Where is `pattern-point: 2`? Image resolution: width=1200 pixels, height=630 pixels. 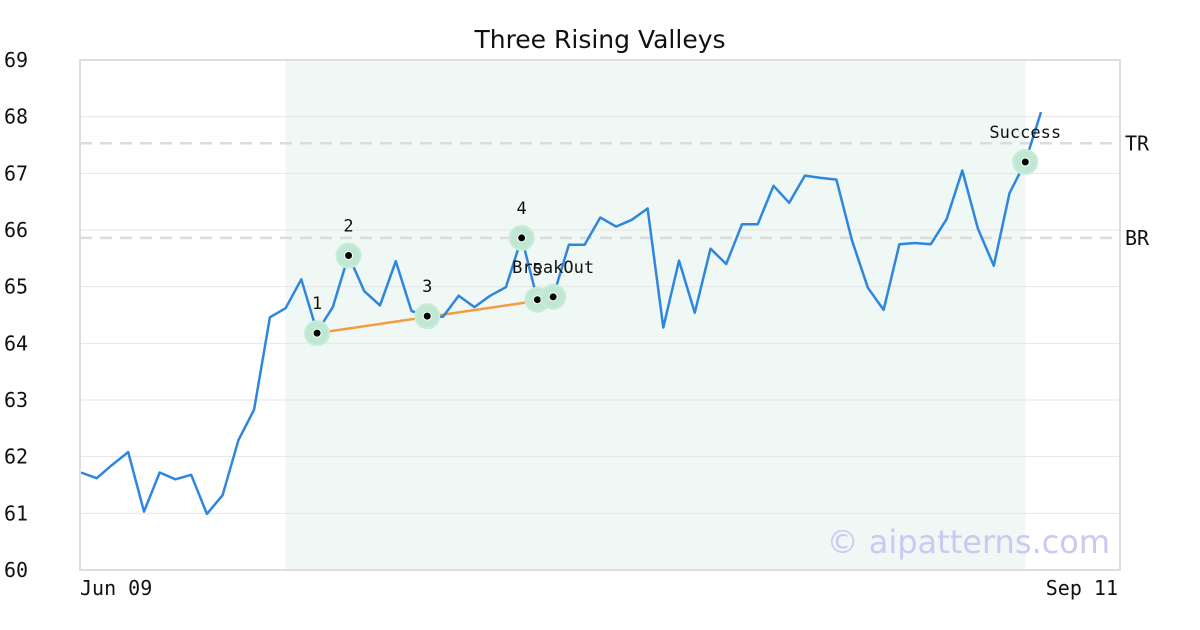 pattern-point: 2 is located at coordinates (348, 243).